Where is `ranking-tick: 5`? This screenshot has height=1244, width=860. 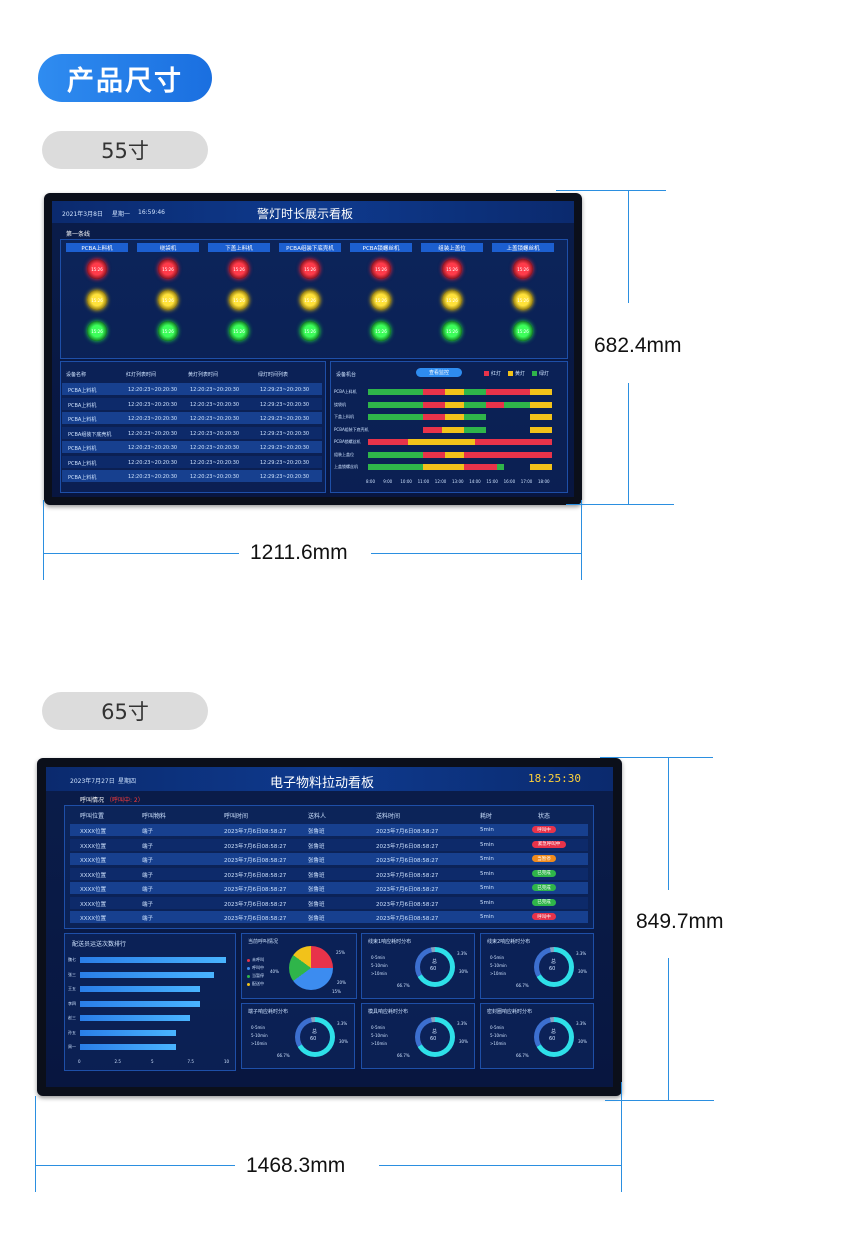 ranking-tick: 5 is located at coordinates (152, 1061).